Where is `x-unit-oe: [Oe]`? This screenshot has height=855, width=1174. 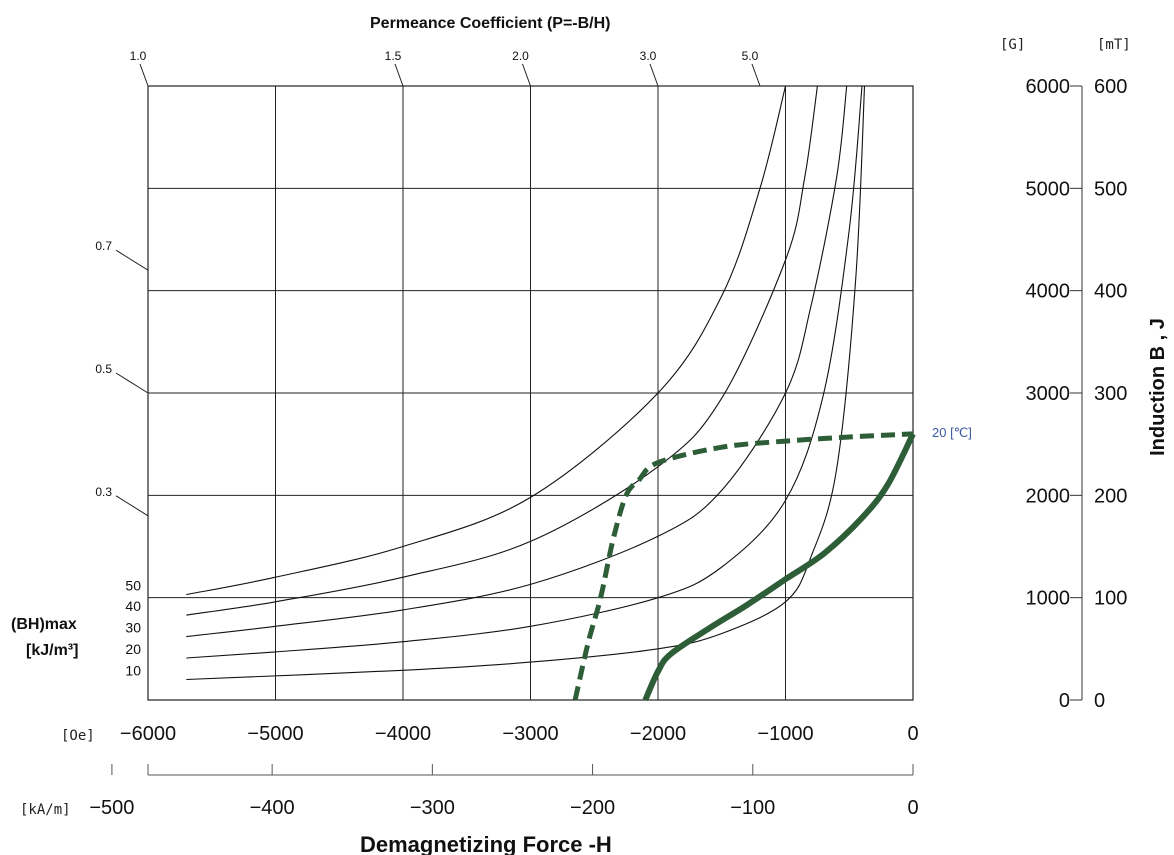 x-unit-oe: [Oe] is located at coordinates (78, 736).